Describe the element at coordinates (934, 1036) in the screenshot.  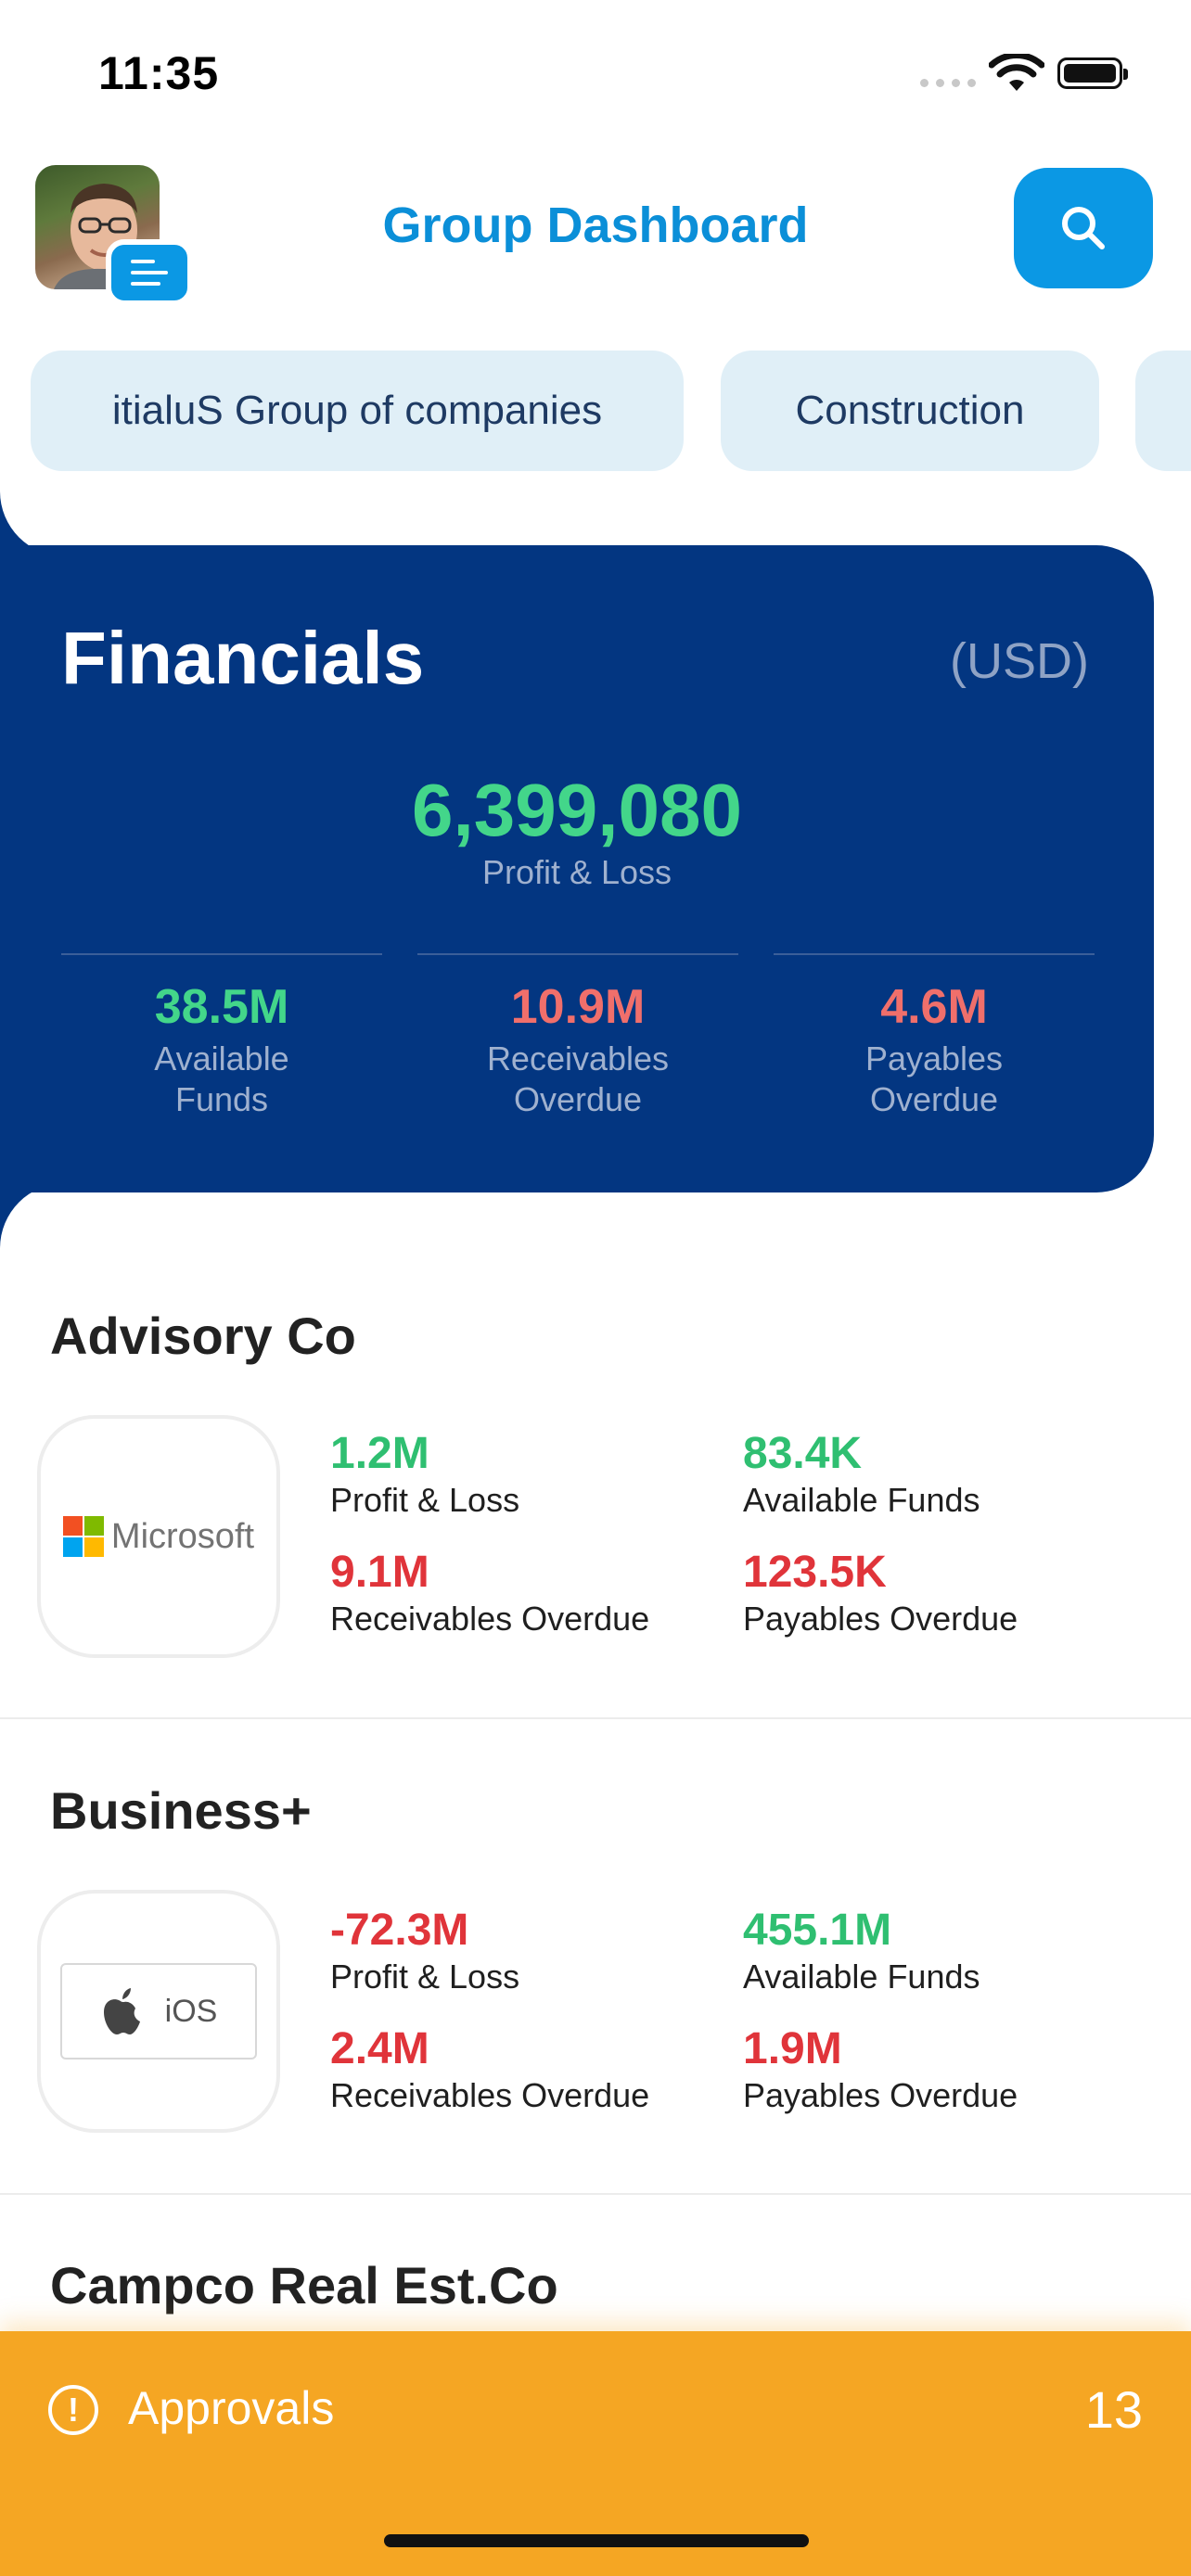
I see `metric-payables-overdue: 4.6M Payables Overdue` at that location.